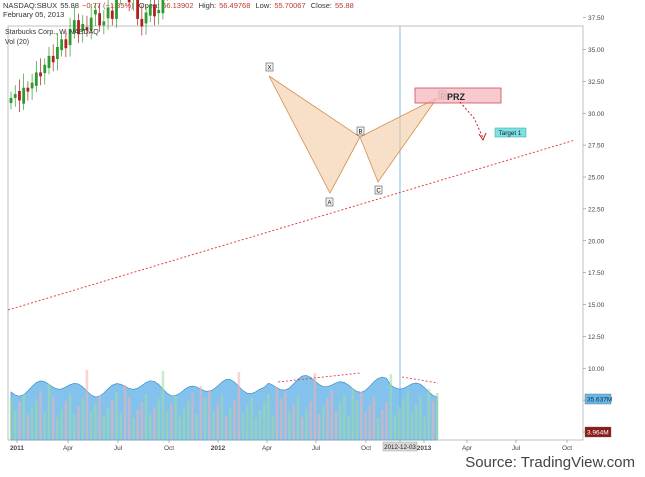 The width and height of the screenshot is (645, 477). What do you see at coordinates (550, 462) in the screenshot?
I see `source-credit: Source: TradingView.com` at bounding box center [550, 462].